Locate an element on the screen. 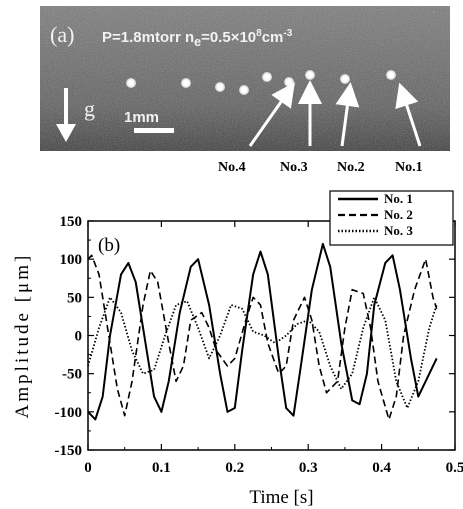 This screenshot has height=509, width=463. y-tick-label: -100 is located at coordinates (69, 413).